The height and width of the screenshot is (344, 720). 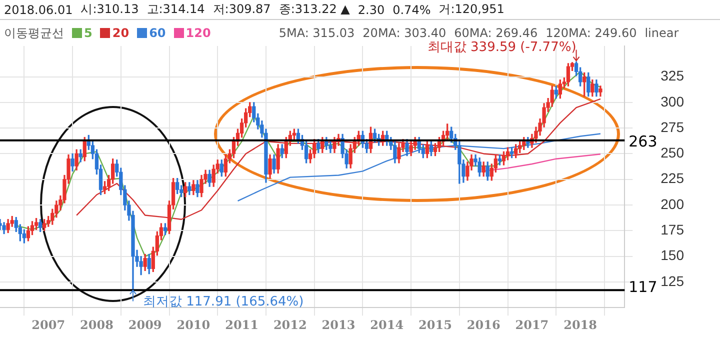 I want to click on x-tick-label: 2011, so click(x=241, y=325).